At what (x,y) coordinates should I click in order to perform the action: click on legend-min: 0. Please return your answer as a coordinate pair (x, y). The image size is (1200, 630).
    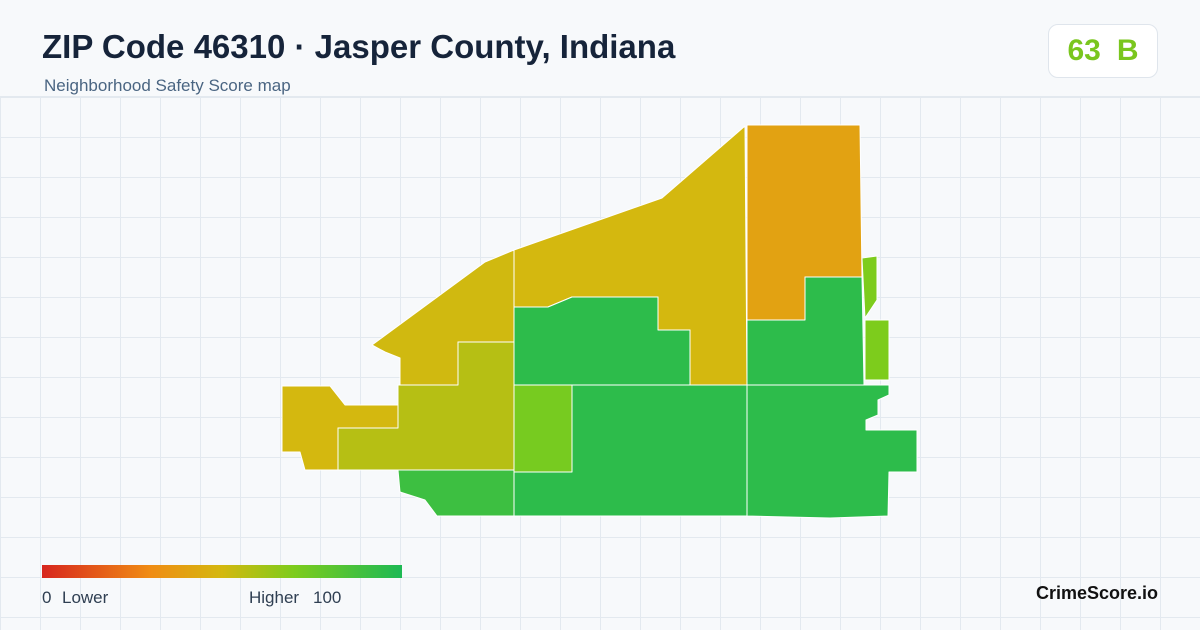
    Looking at the image, I should click on (47, 597).